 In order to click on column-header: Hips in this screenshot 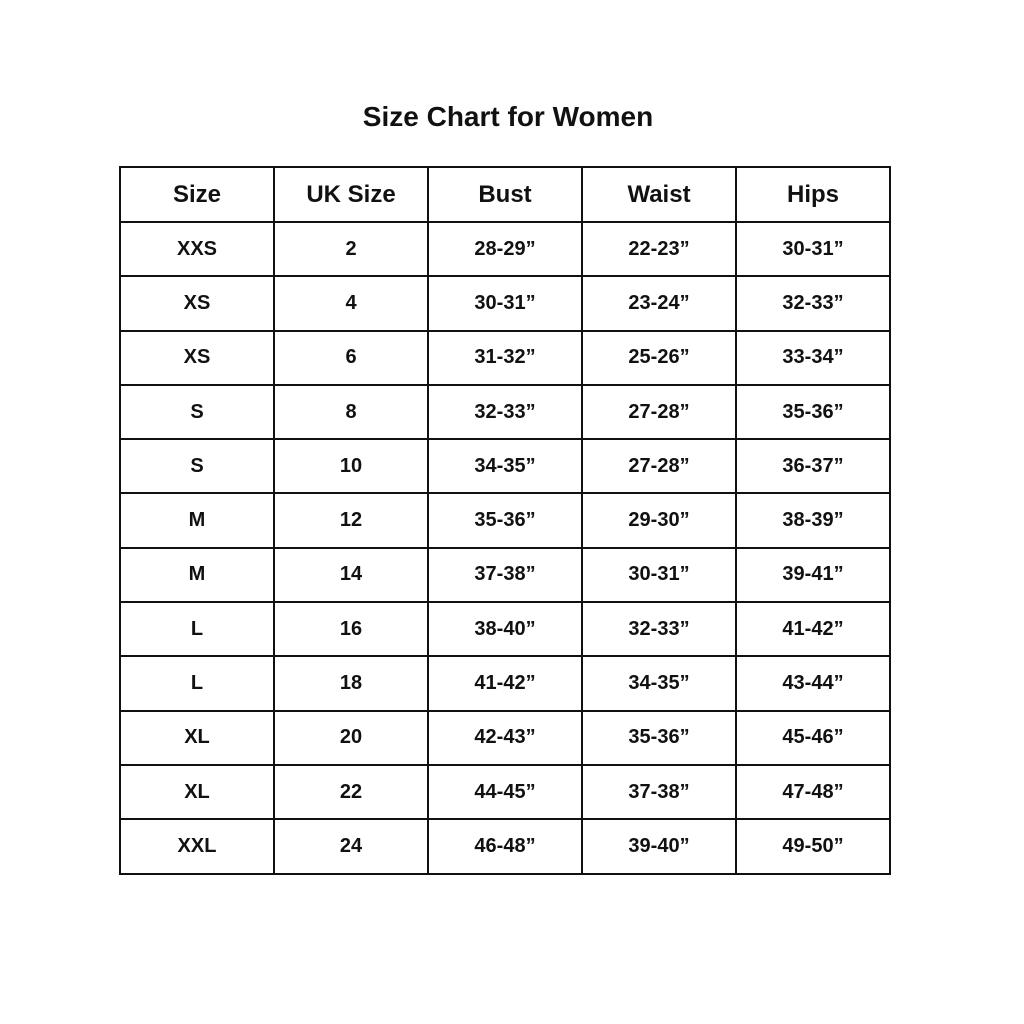, I will do `click(813, 194)`.